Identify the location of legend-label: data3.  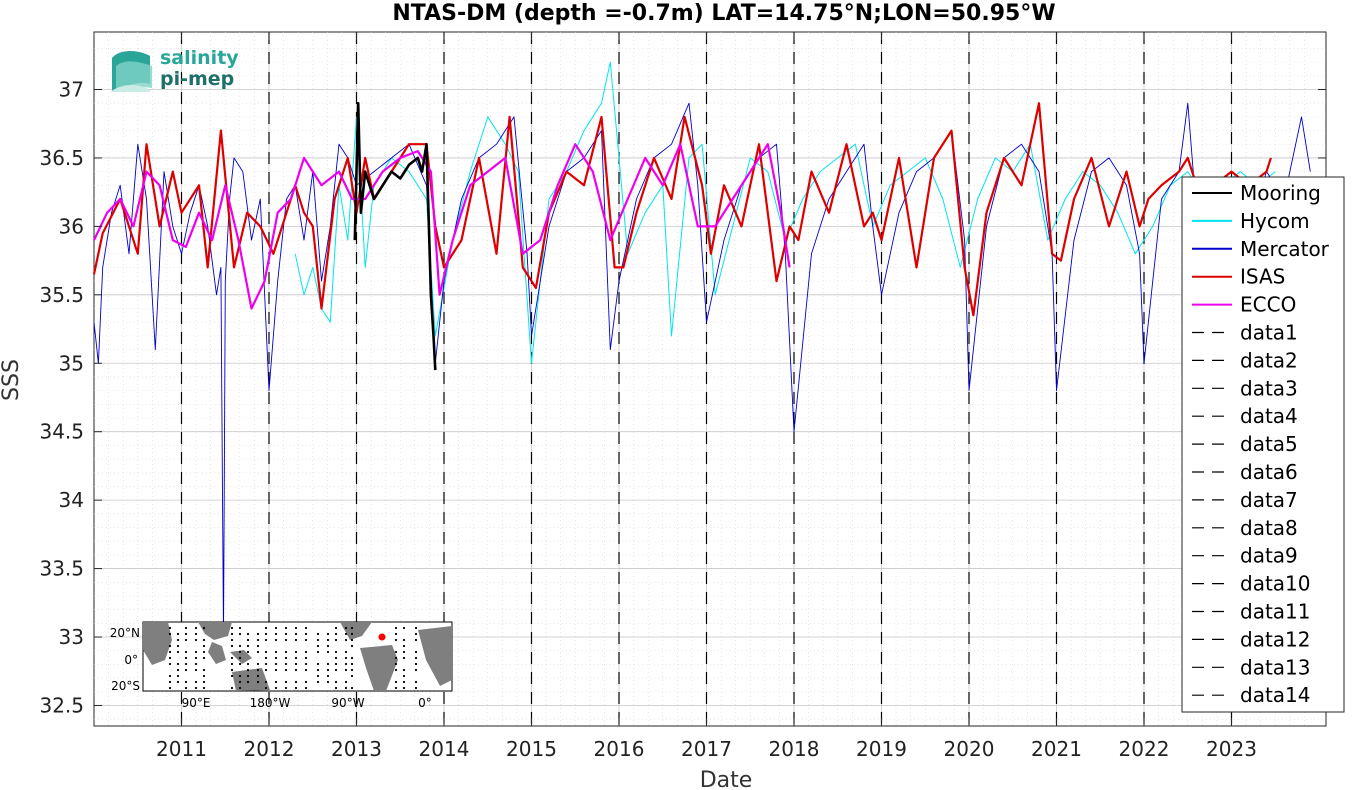
(1269, 388).